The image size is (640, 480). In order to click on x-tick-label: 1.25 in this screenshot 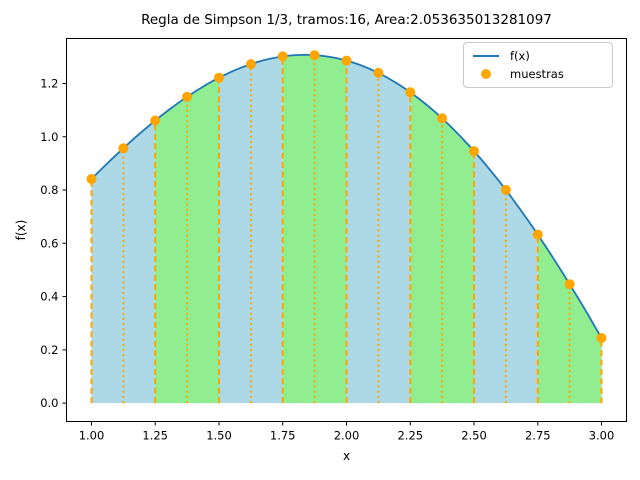, I will do `click(155, 436)`.